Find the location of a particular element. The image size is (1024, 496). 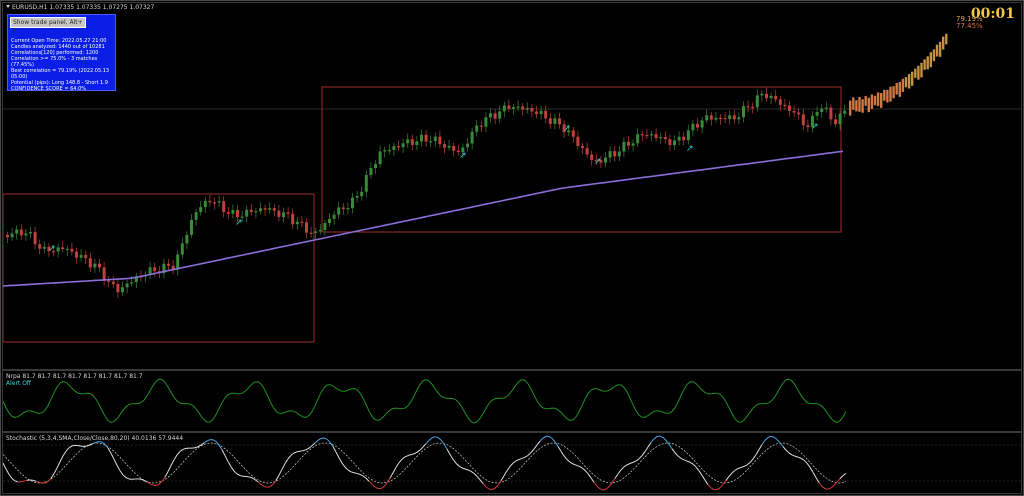

info-line-potential: Potential (pips): Long 148.8 - Short 1.9 is located at coordinates (59, 83).